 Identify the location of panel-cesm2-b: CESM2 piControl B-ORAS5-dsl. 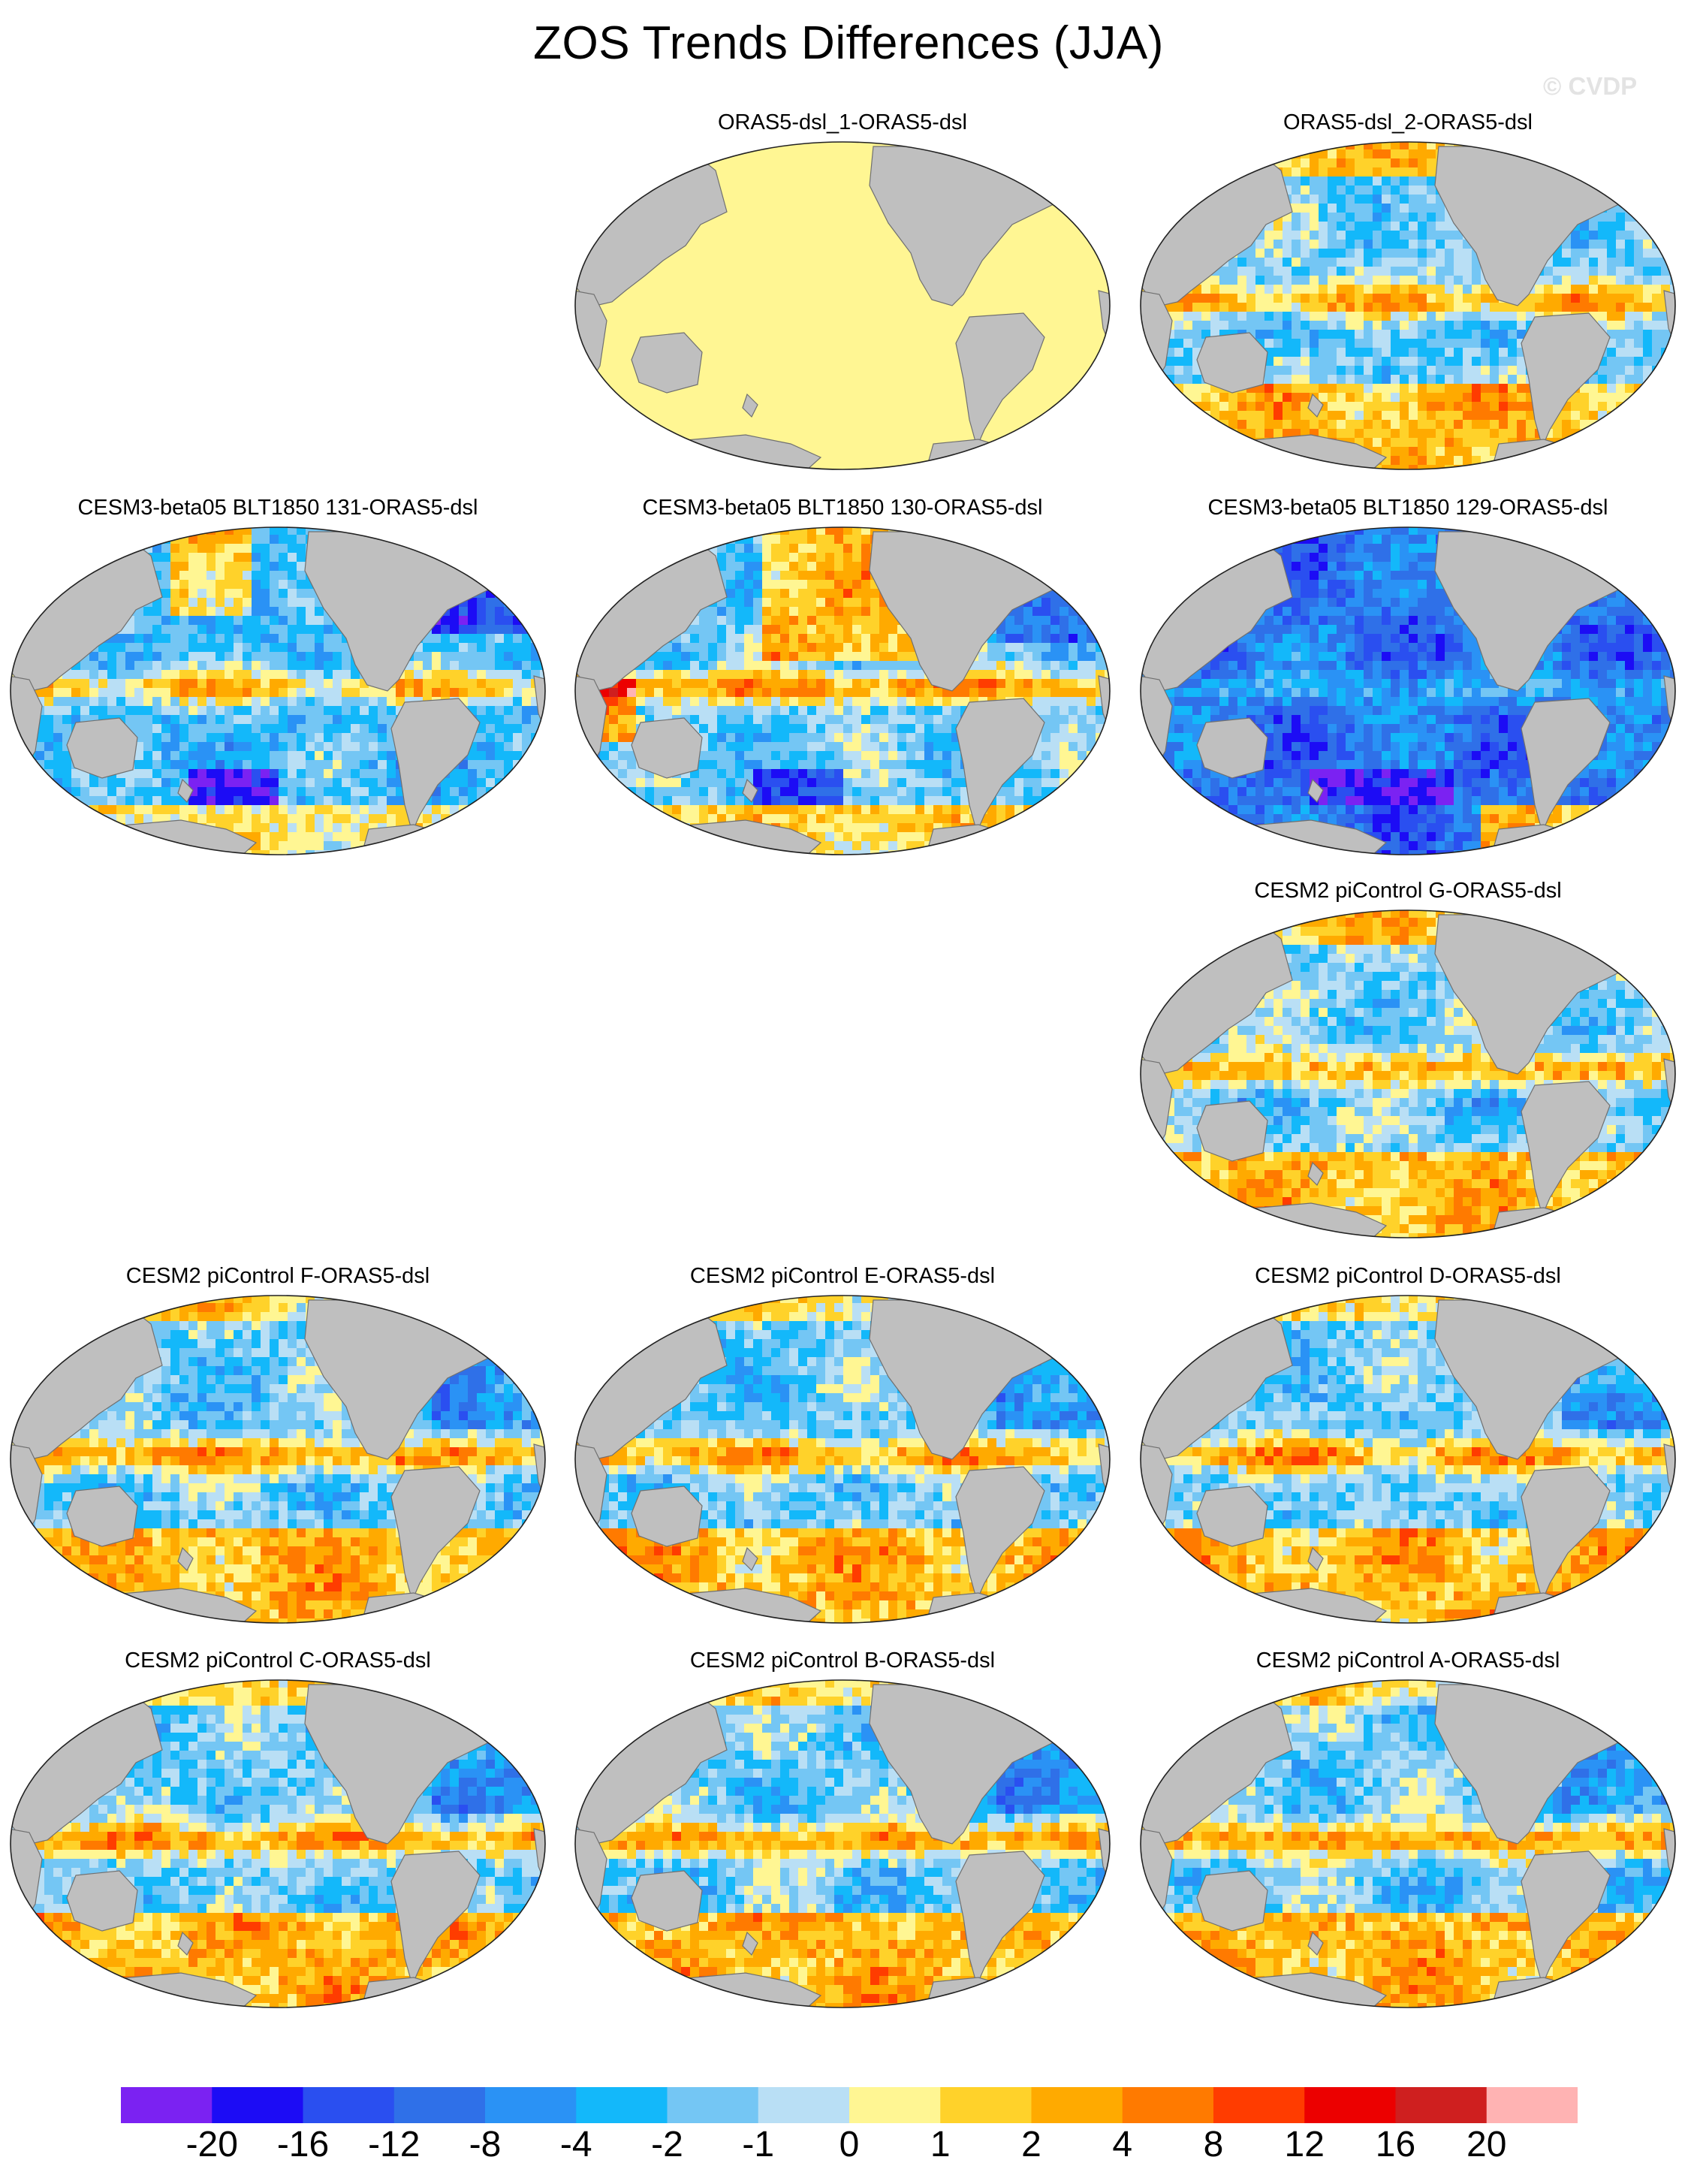
(842, 1838).